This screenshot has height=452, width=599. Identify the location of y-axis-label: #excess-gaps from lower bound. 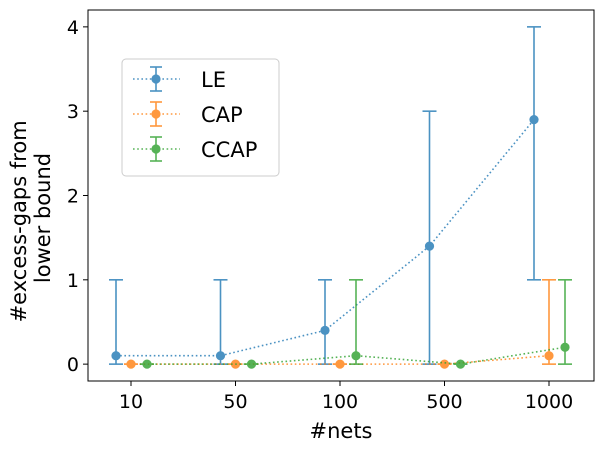
(31, 218).